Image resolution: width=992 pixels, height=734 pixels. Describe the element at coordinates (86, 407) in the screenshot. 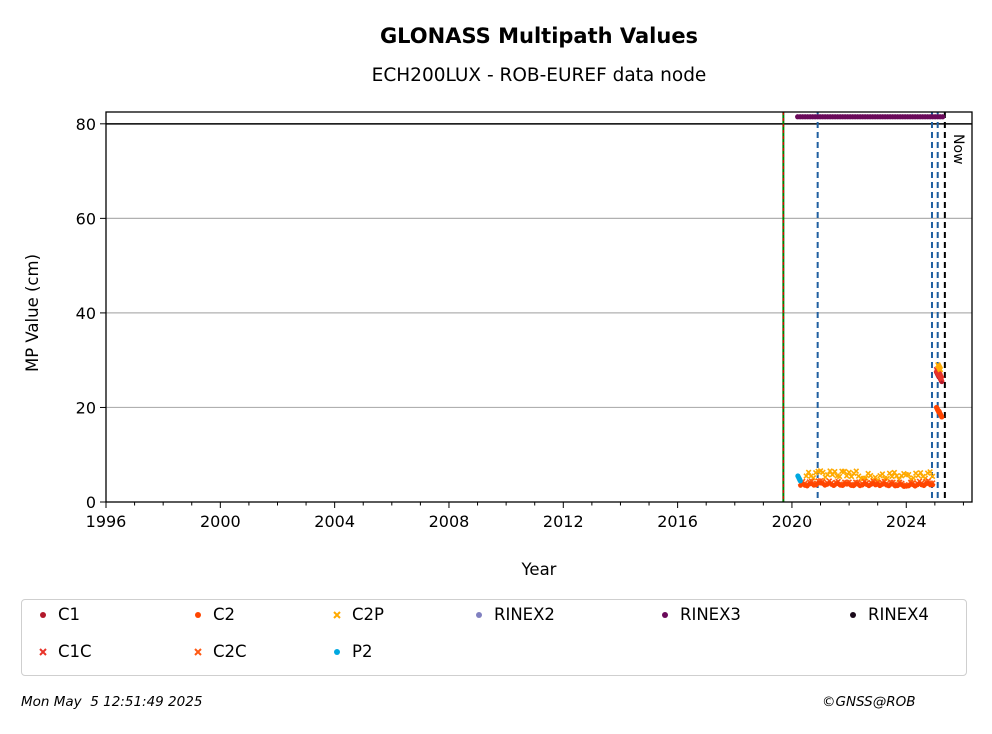

I see `y-tick-label: 20` at that location.